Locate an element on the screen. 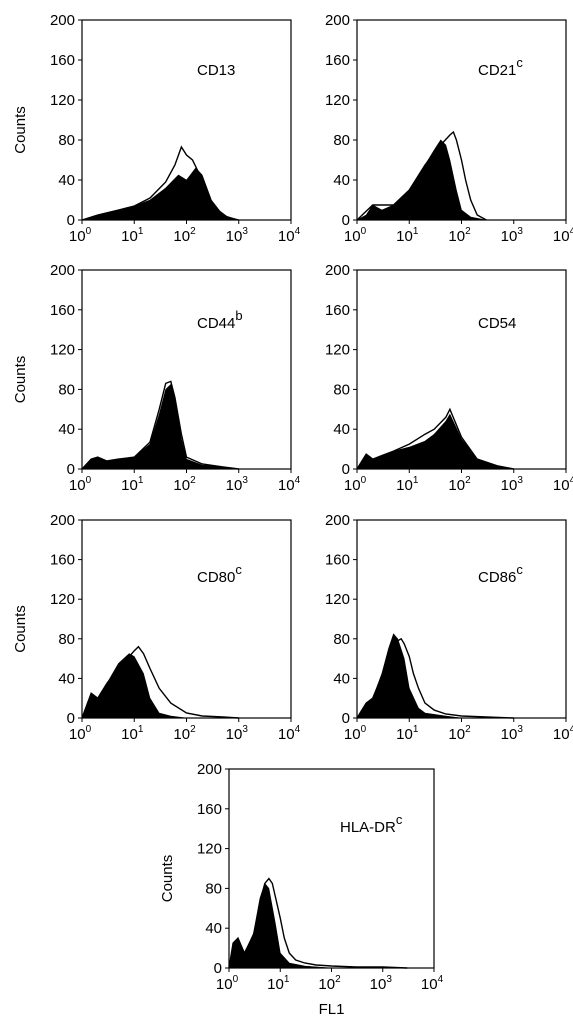 The image size is (573, 1019). marker-name: CD80 is located at coordinates (216, 577).